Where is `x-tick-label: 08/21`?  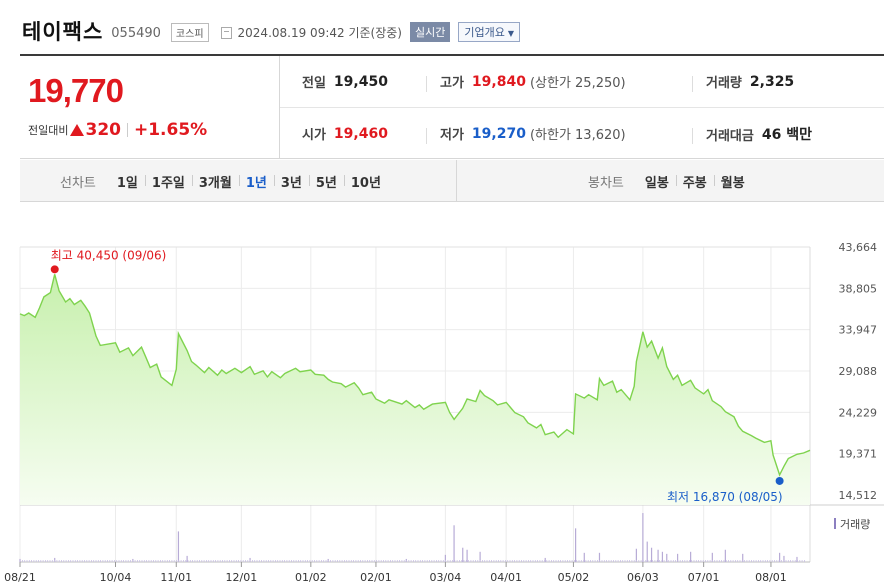 x-tick-label: 08/21 is located at coordinates (20, 577).